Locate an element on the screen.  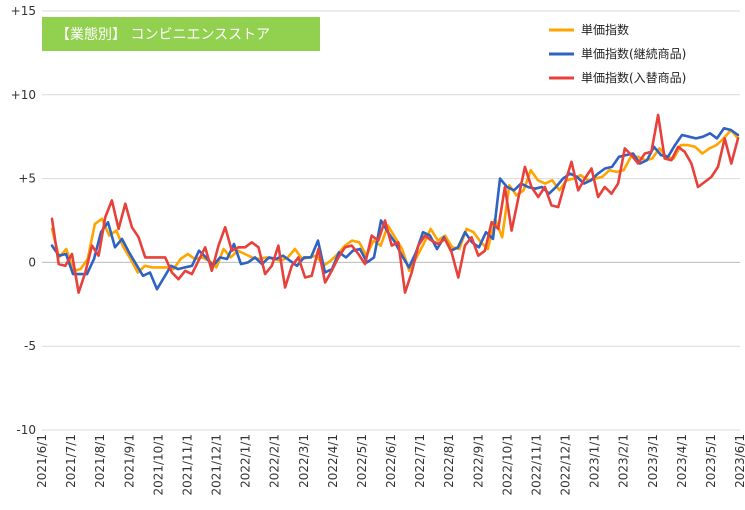
legend-label: 単価指数(継続商品) is located at coordinates (633, 53).